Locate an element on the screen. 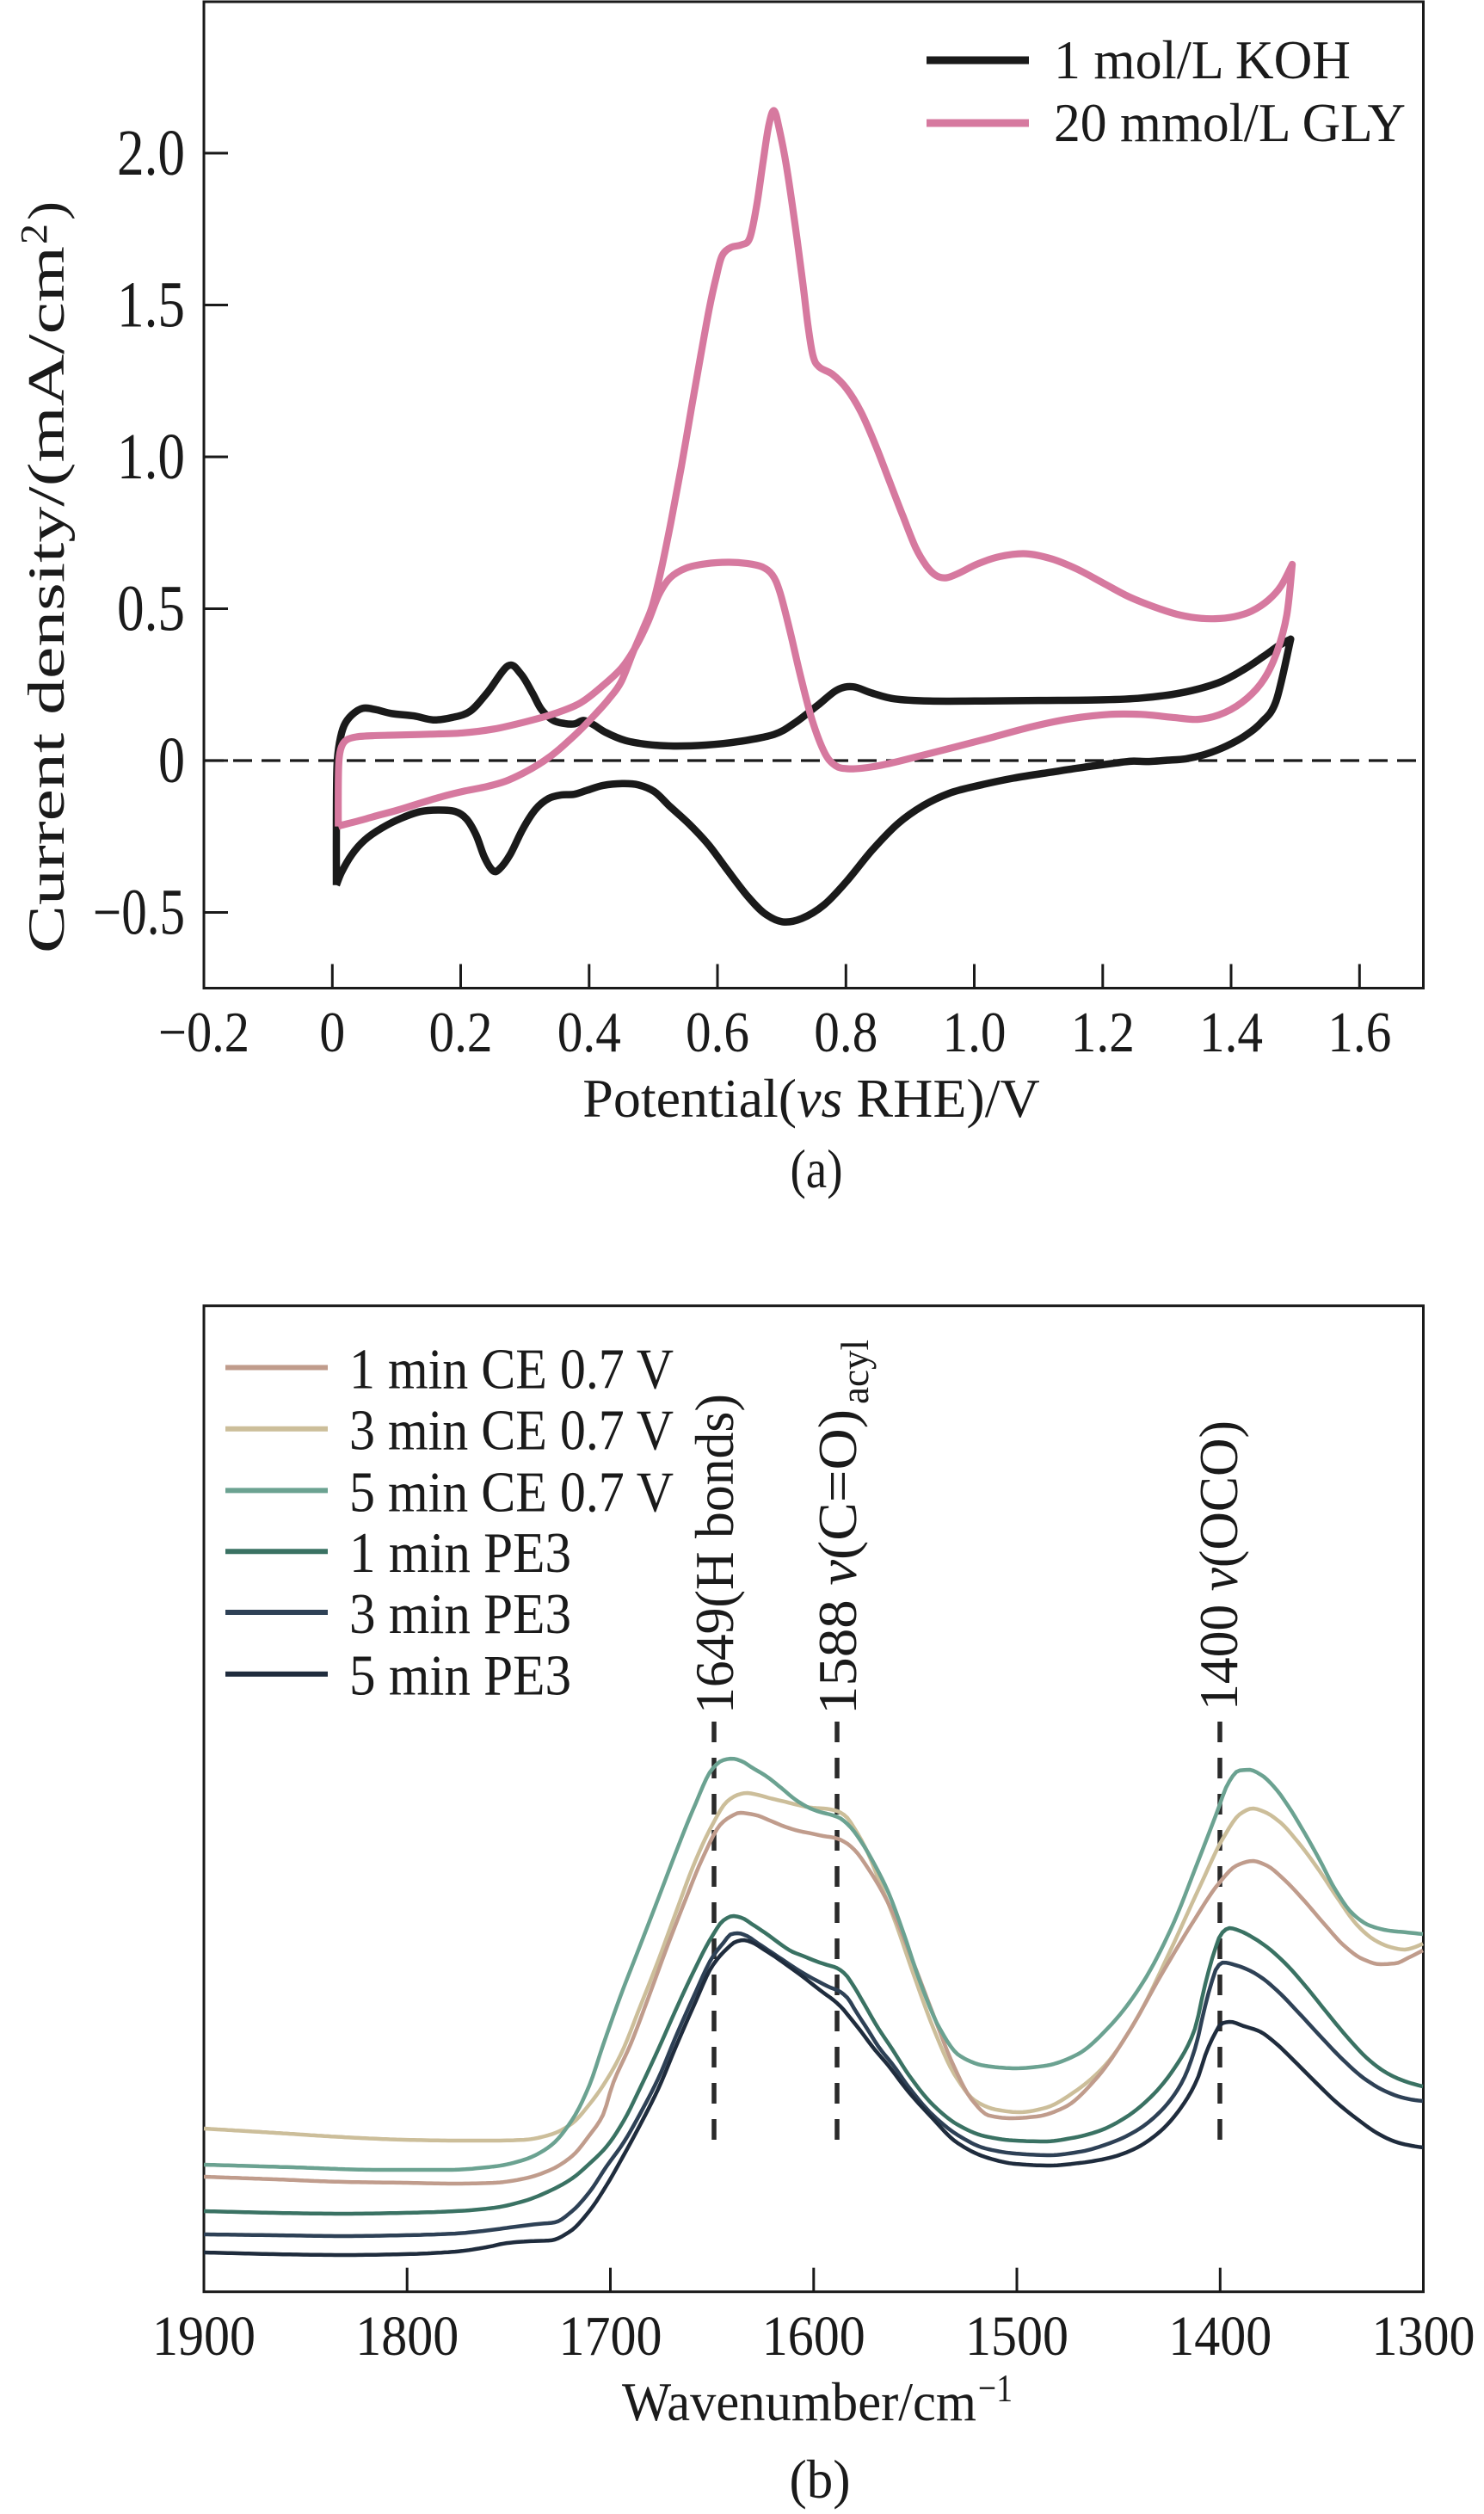 The width and height of the screenshot is (1484, 2514). svg-text: 1500 is located at coordinates (1017, 2337).